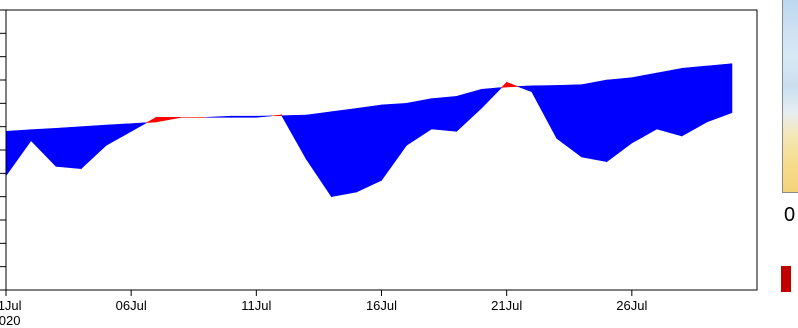  What do you see at coordinates (790, 96) in the screenshot?
I see `adjacent-panel-strip` at bounding box center [790, 96].